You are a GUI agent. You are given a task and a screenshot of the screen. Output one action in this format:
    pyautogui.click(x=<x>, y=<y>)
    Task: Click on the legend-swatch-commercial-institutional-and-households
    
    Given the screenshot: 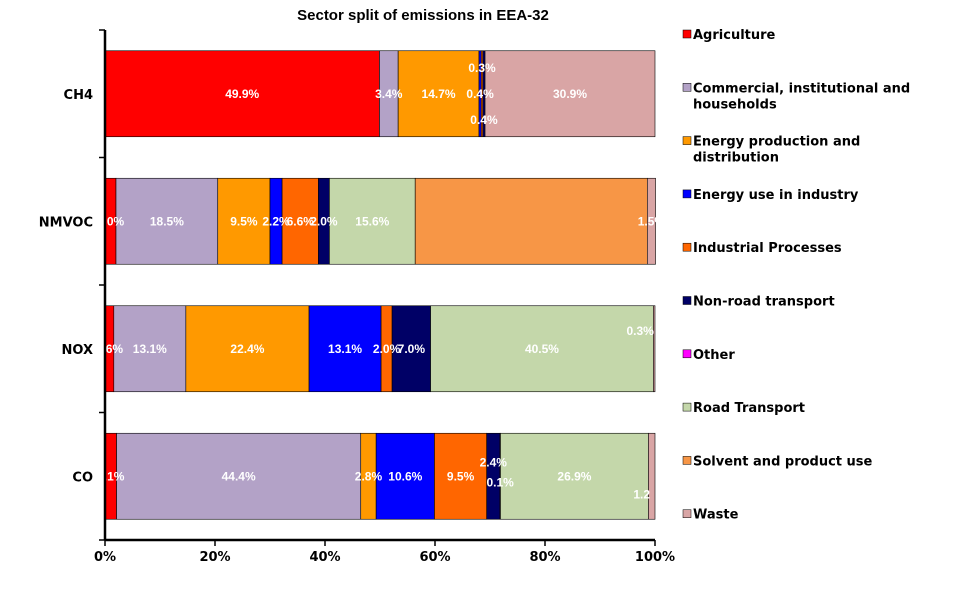 What is the action you would take?
    pyautogui.click(x=687, y=87)
    